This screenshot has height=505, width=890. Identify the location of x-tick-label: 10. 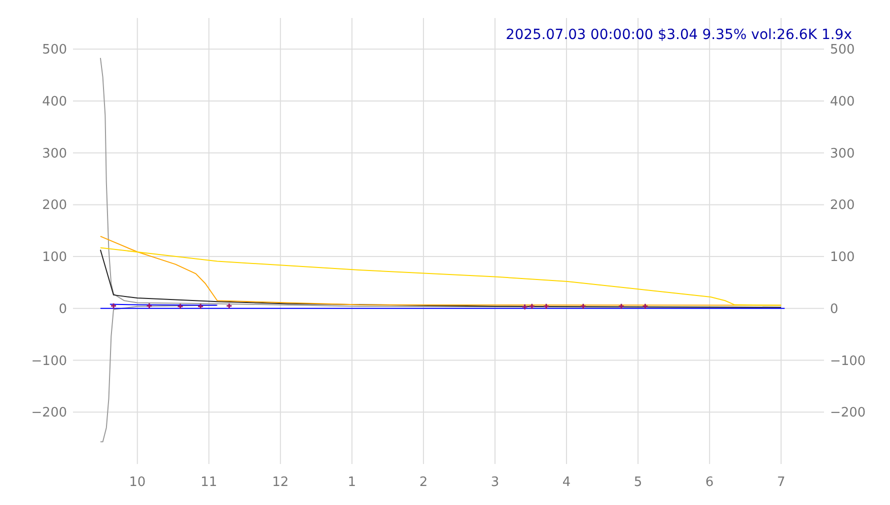
(137, 482).